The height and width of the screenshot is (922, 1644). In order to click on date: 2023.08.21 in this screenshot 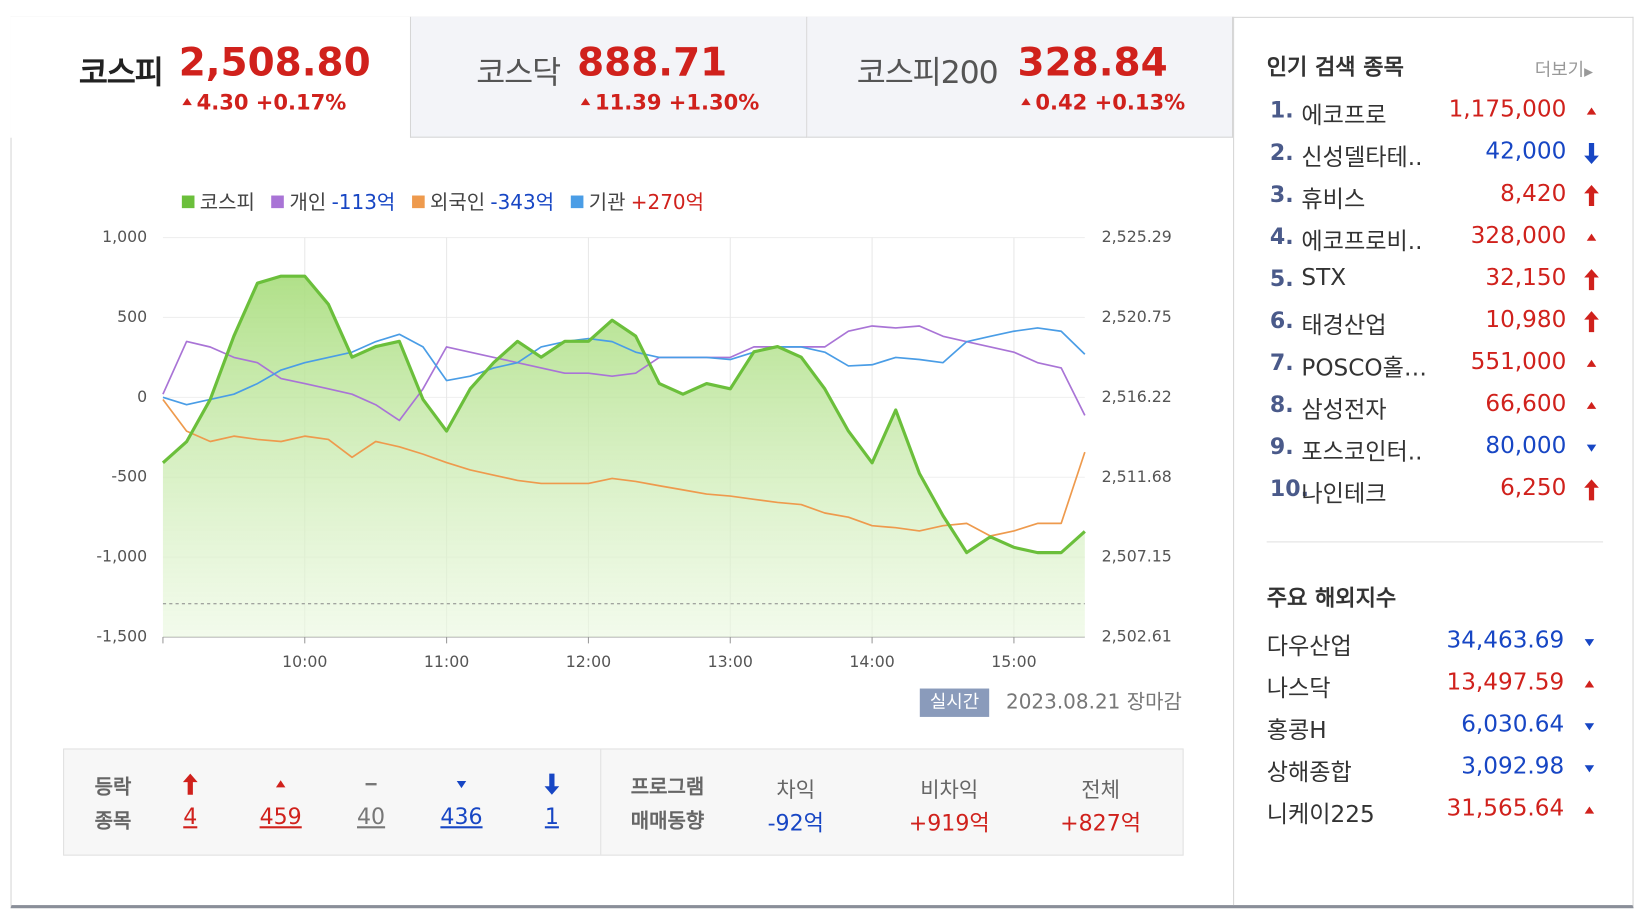, I will do `click(1063, 702)`.